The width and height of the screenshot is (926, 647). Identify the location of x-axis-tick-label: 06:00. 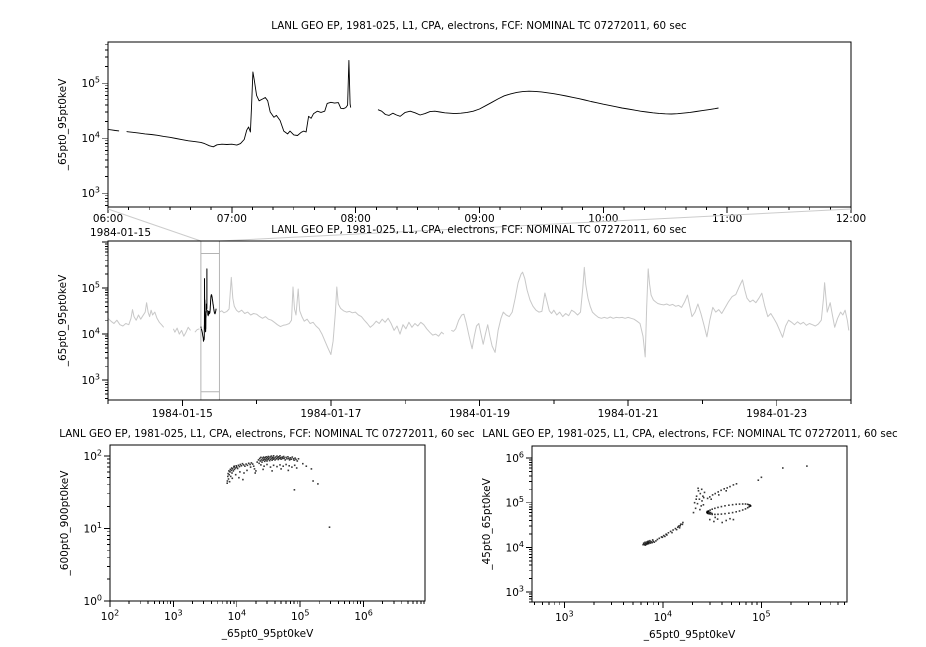
(108, 219).